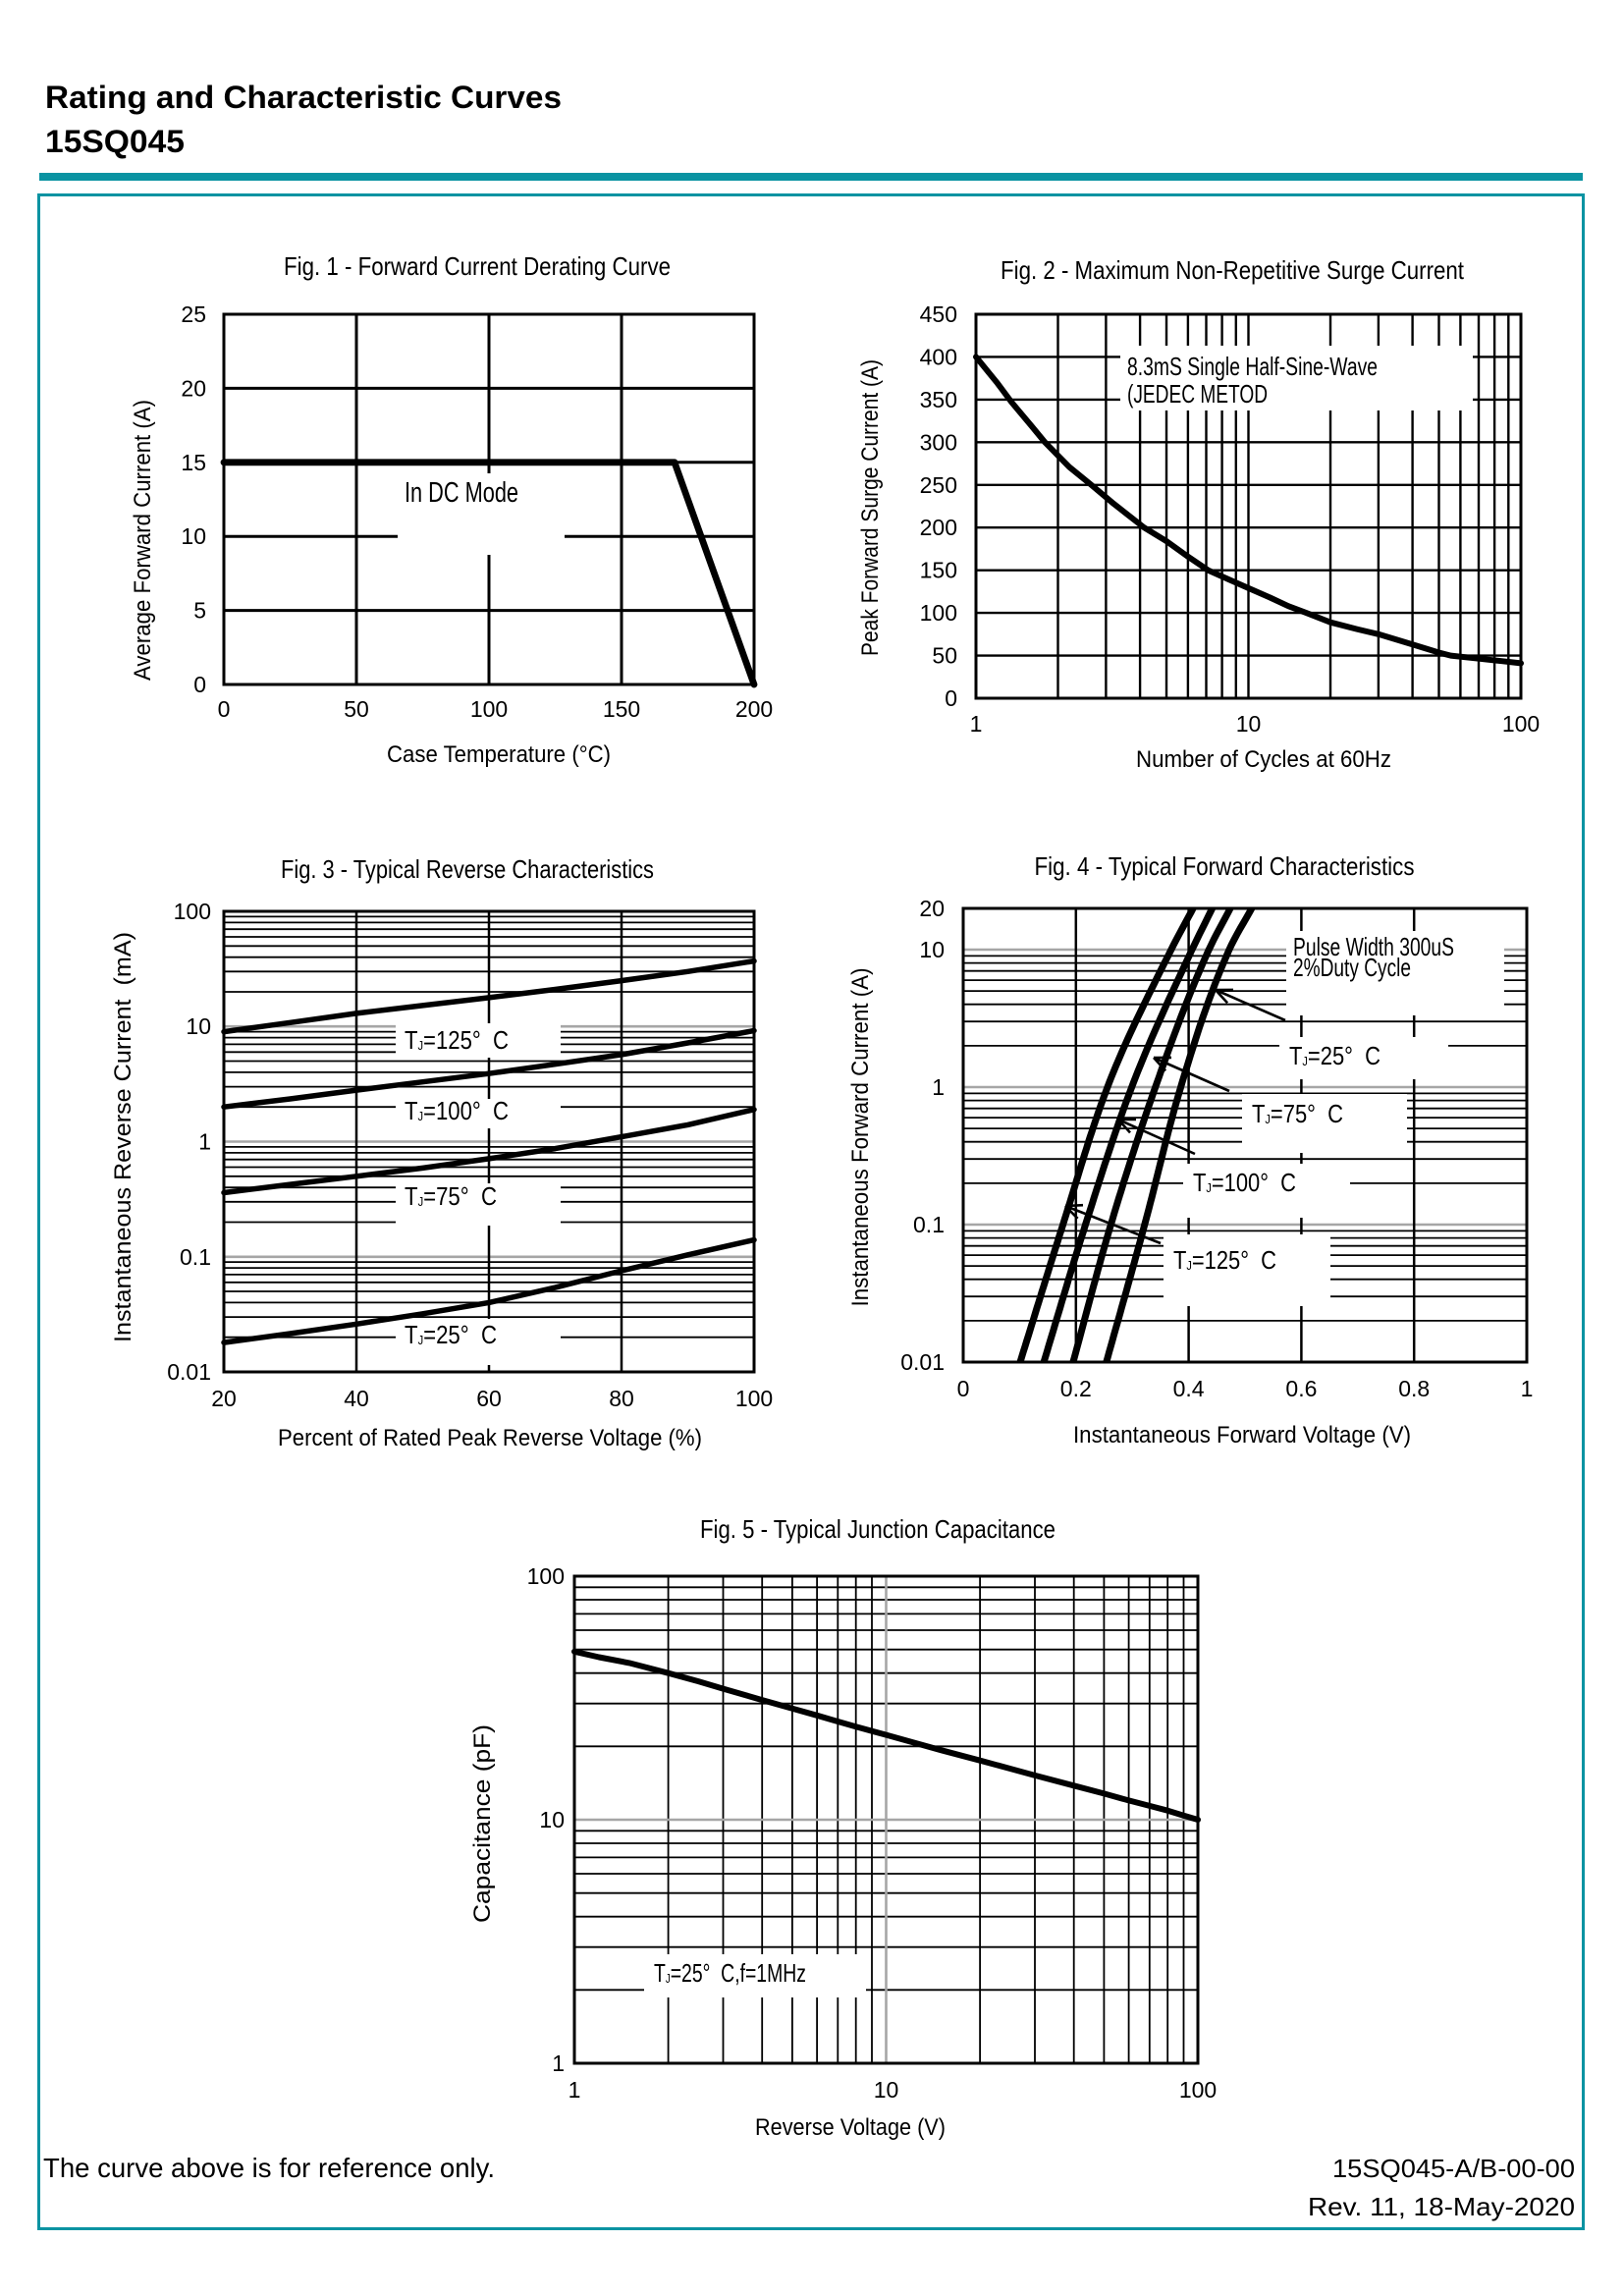  I want to click on svg-text:Fig. 3 - Typical Reverse Chara: Fig. 3 - Typical Reverse Characteristics, so click(467, 869).